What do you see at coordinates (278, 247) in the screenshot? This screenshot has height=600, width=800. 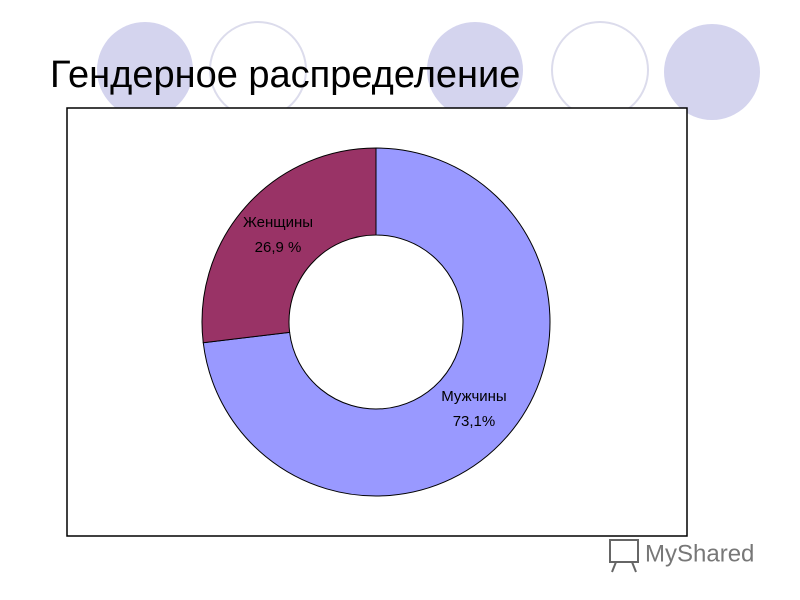 I see `value-label: 26,9 %` at bounding box center [278, 247].